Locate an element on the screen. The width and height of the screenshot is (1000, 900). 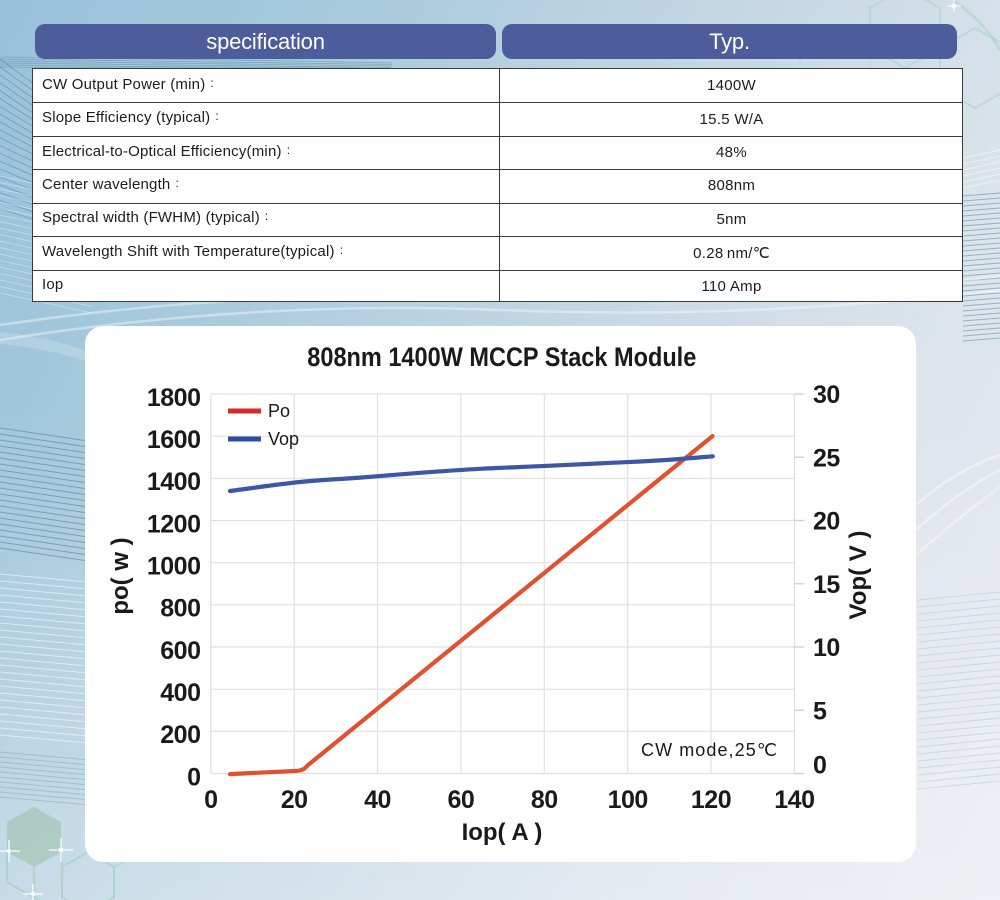
svg-text: Vop( V ) is located at coordinates (858, 575).